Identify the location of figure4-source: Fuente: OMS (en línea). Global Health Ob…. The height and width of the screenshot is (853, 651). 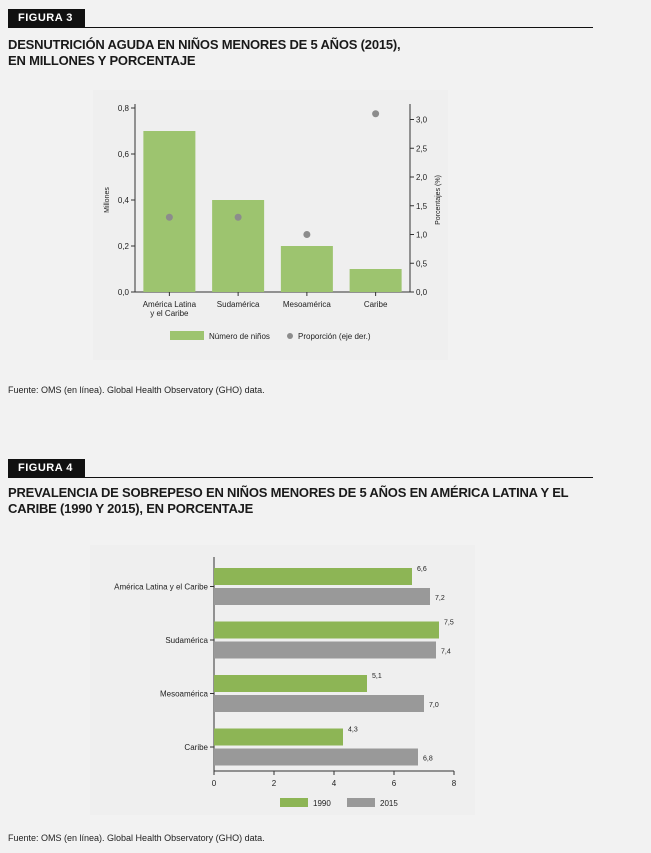
(136, 838).